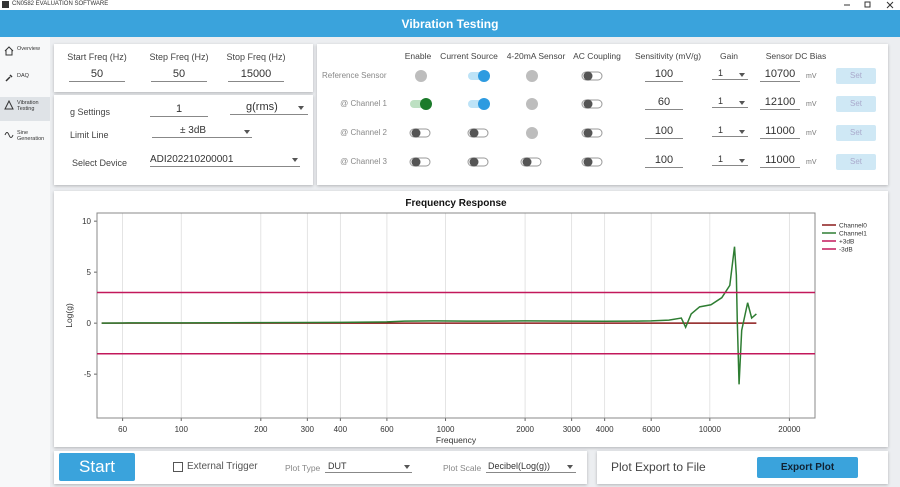  I want to click on y-tick-label: -5, so click(88, 374).